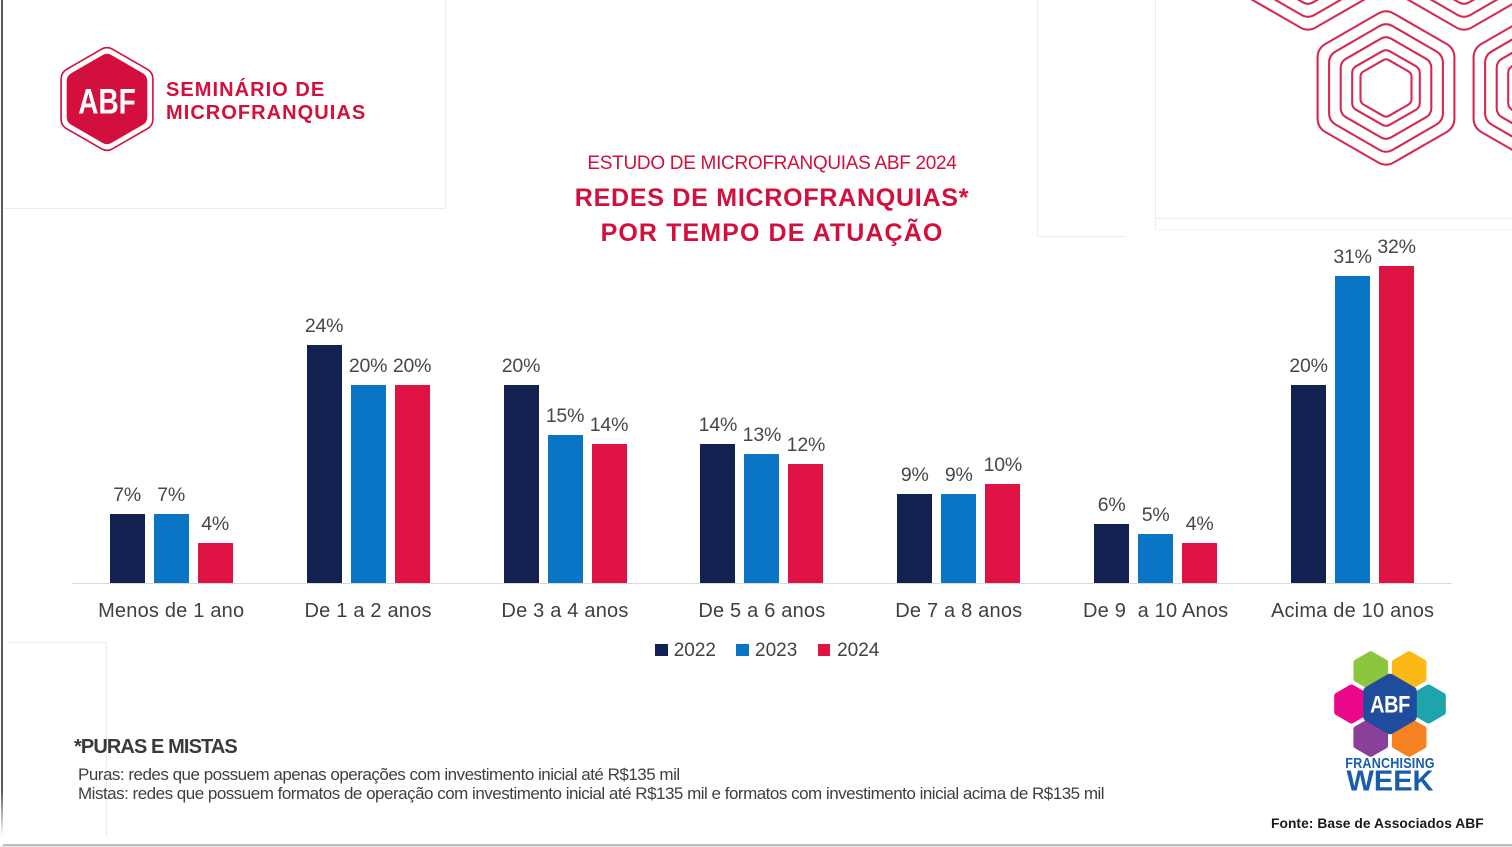 The height and width of the screenshot is (847, 1512). Describe the element at coordinates (1389, 763) in the screenshot. I see `svg-text: FRANCHISING` at that location.